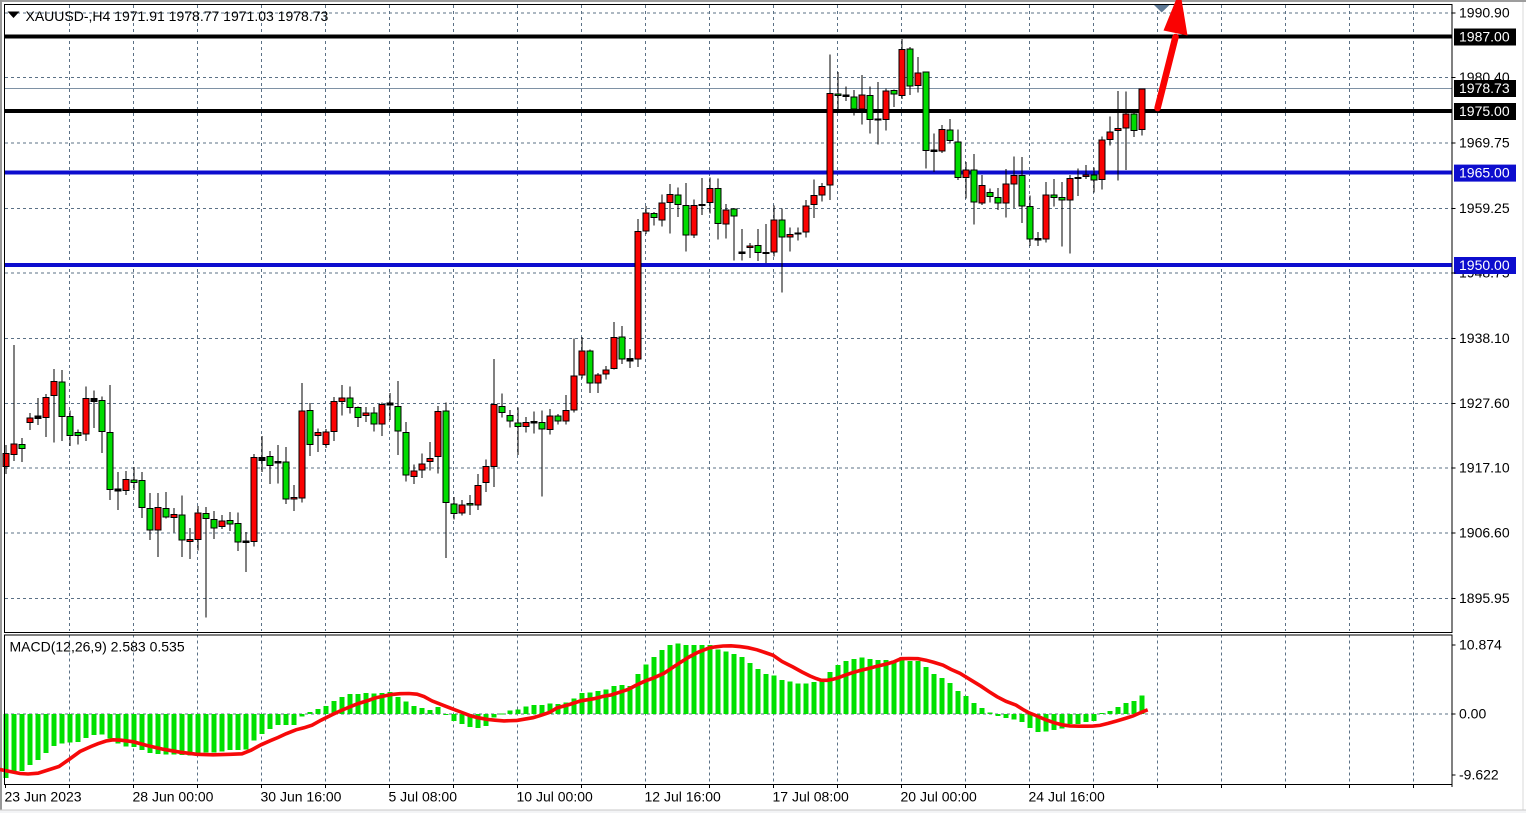 The width and height of the screenshot is (1526, 813). I want to click on svg-text: 17 Jul 08:00, so click(811, 797).